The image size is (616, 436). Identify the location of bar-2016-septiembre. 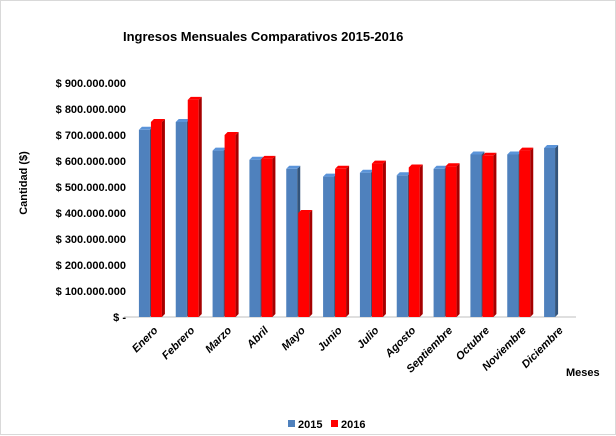
(452, 240).